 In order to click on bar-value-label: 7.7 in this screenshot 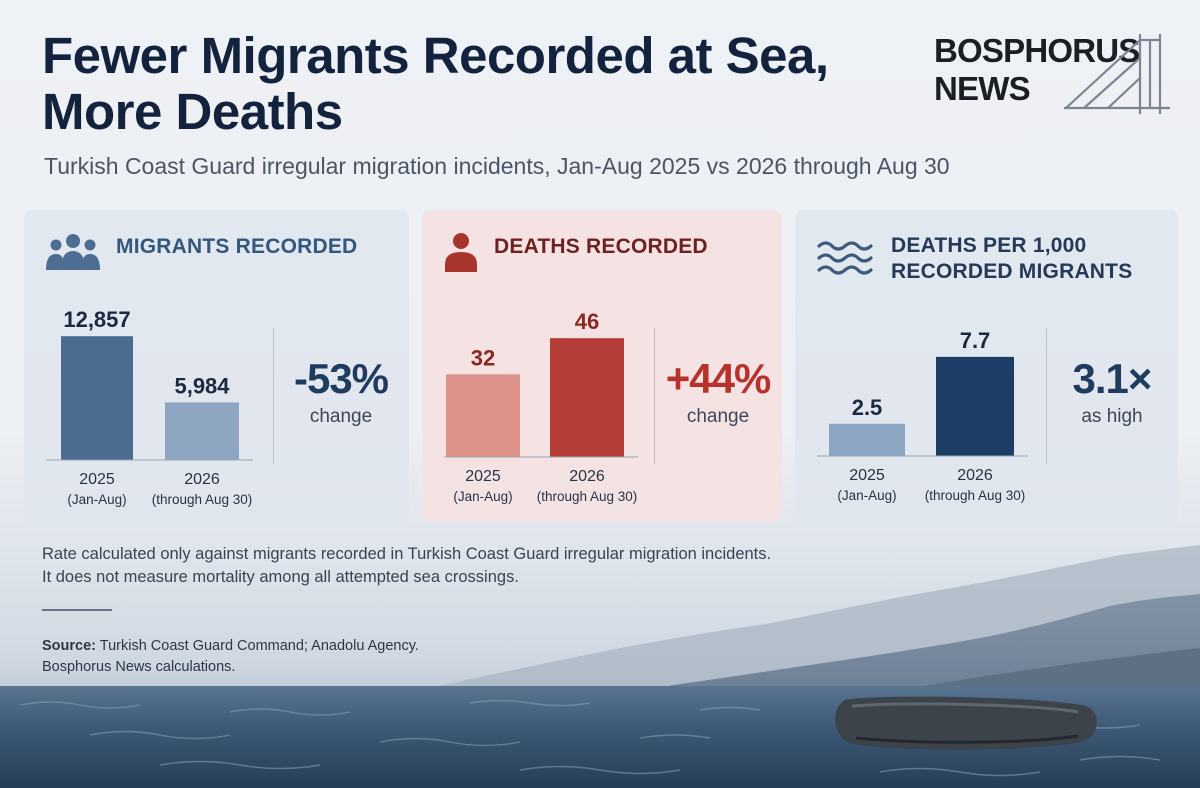, I will do `click(975, 340)`.